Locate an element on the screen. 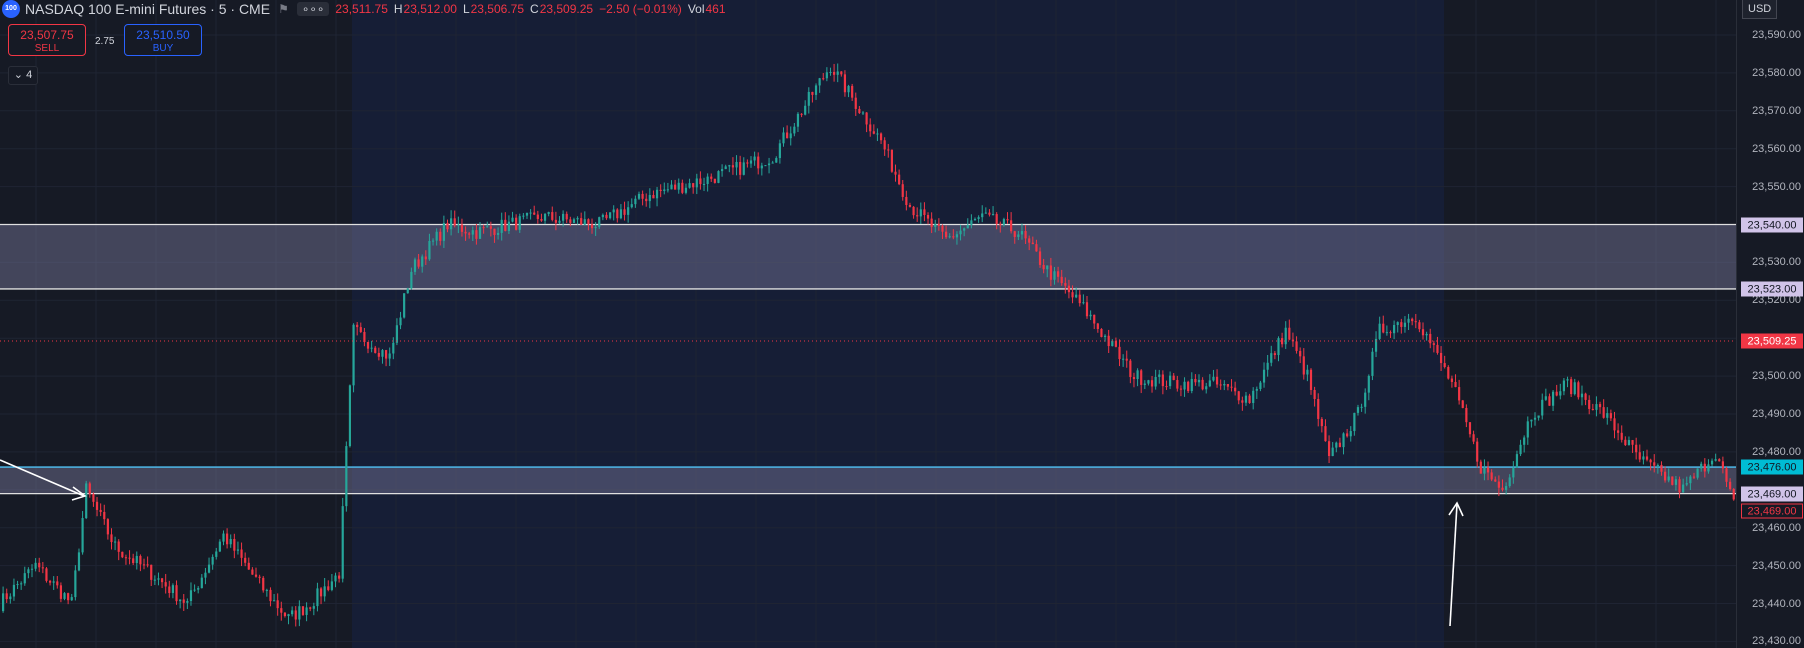 The image size is (1804, 648). close-key: C is located at coordinates (534, 9).